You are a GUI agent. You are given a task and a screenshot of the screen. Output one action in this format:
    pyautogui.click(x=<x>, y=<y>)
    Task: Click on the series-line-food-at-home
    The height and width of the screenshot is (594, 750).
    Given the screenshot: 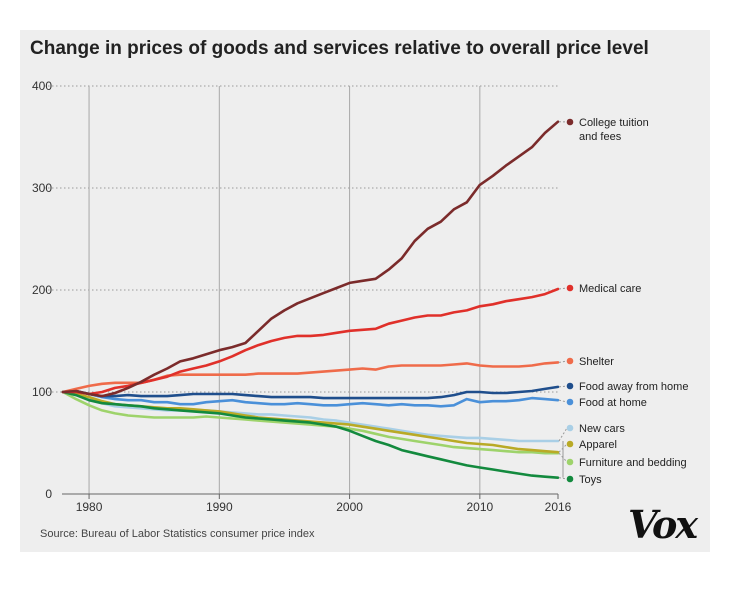 What is the action you would take?
    pyautogui.click(x=310, y=398)
    